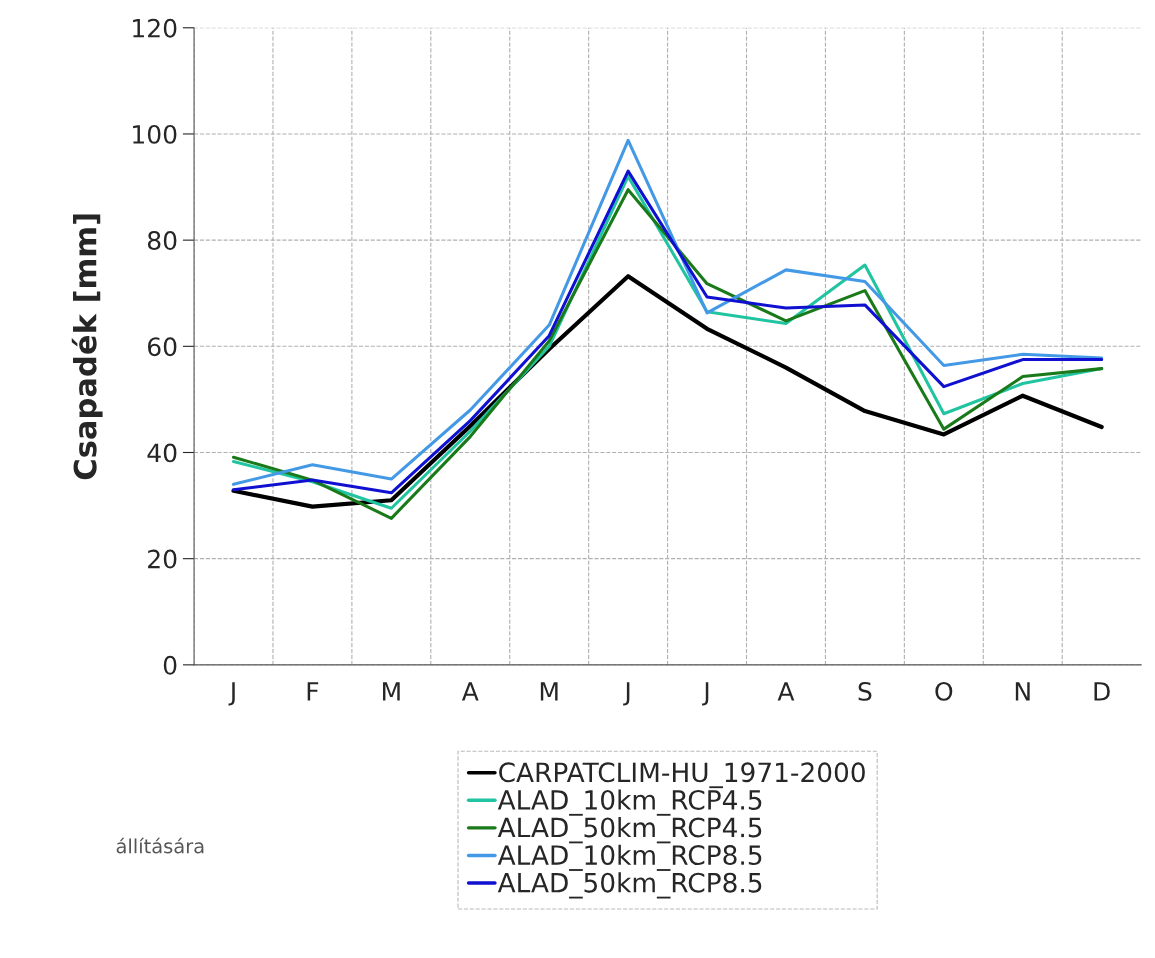 This screenshot has width=1155, height=958. I want to click on y-tick-label: 40, so click(162, 453).